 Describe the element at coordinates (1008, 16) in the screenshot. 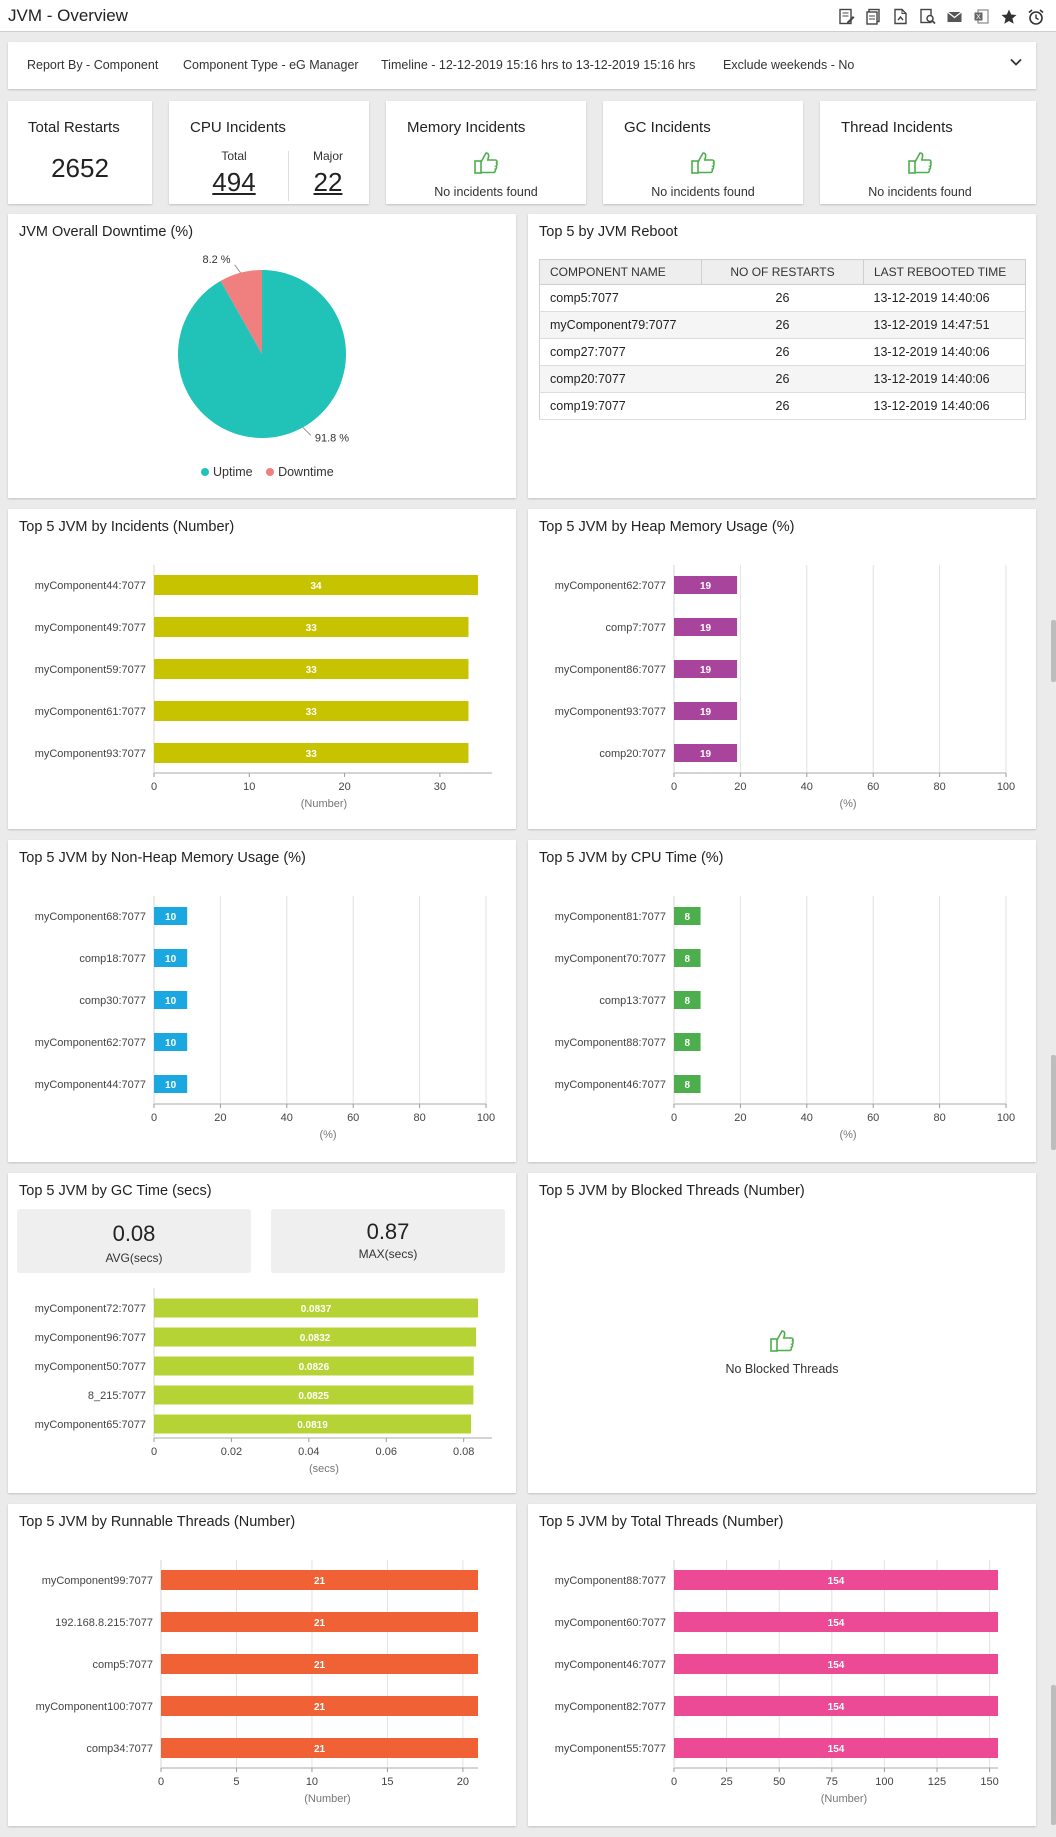

I see `favorite-star-icon` at that location.